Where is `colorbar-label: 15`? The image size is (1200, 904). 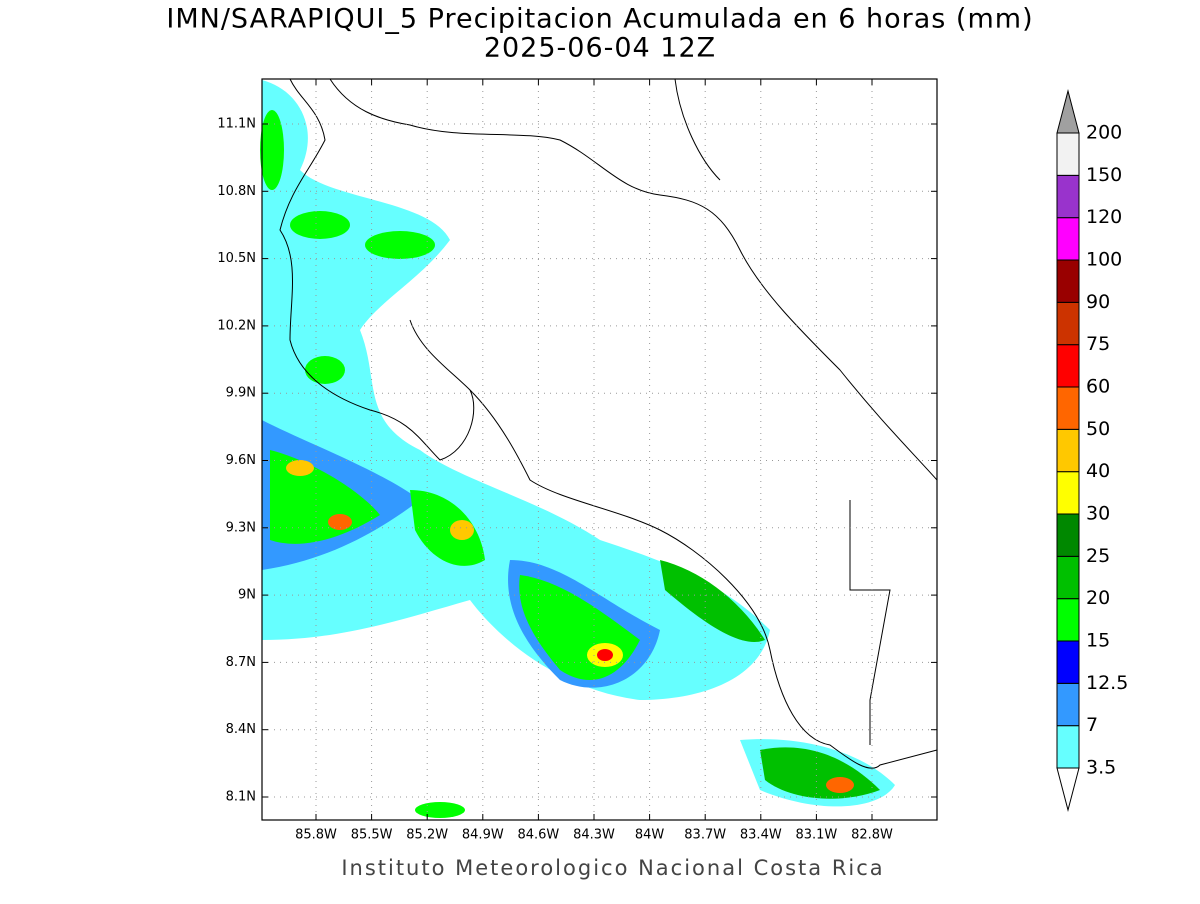 colorbar-label: 15 is located at coordinates (1098, 641).